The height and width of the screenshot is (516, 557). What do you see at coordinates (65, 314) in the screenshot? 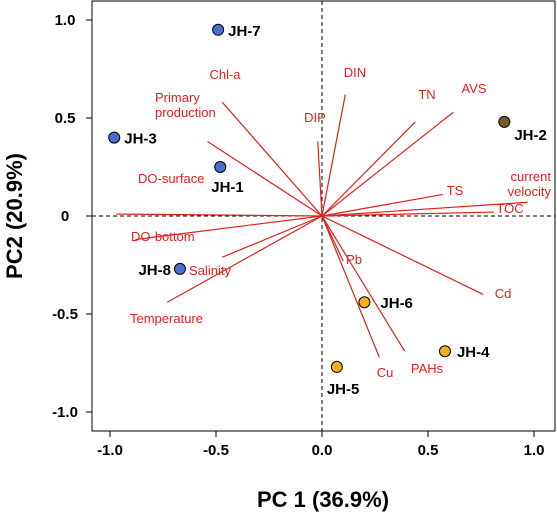
I see `y-tick-label: -0.5` at bounding box center [65, 314].